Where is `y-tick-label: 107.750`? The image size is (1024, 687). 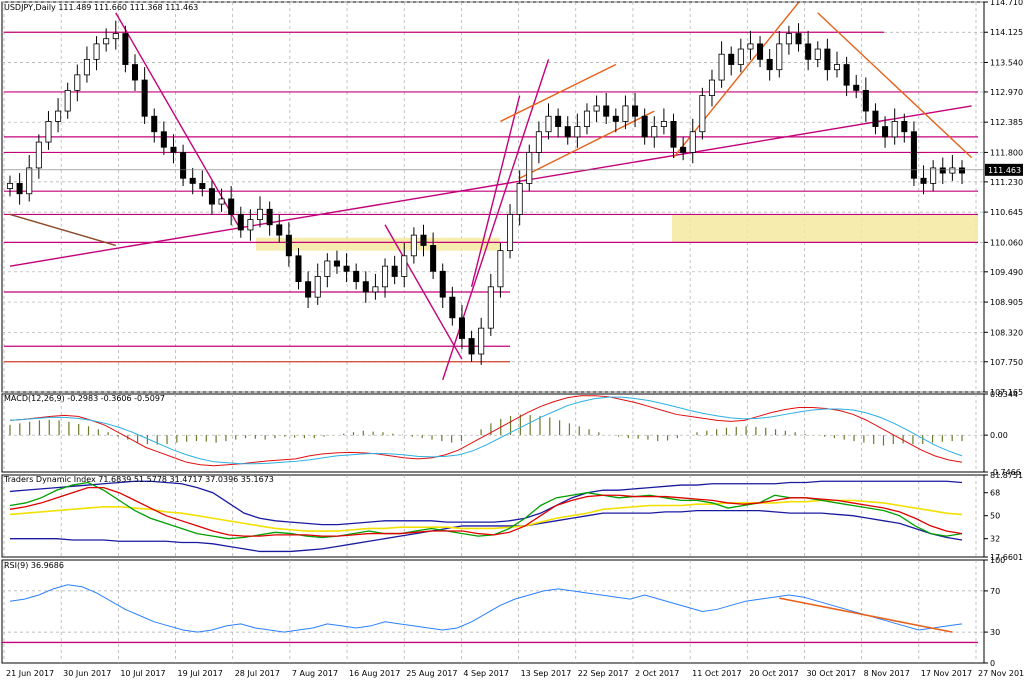 y-tick-label: 107.750 is located at coordinates (1006, 362).